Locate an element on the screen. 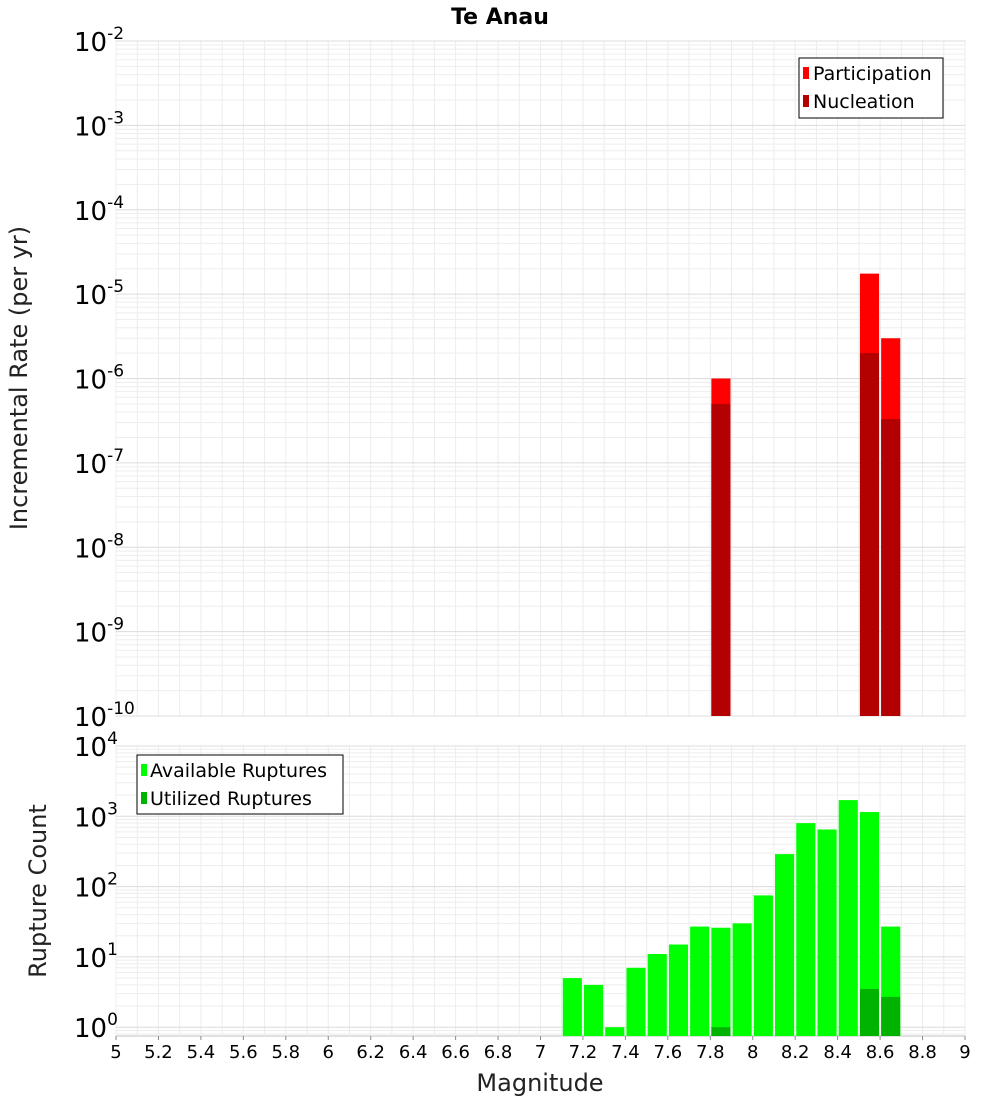 Image resolution: width=1000 pixels, height=1100 pixels. rate-legend-box is located at coordinates (871, 88).